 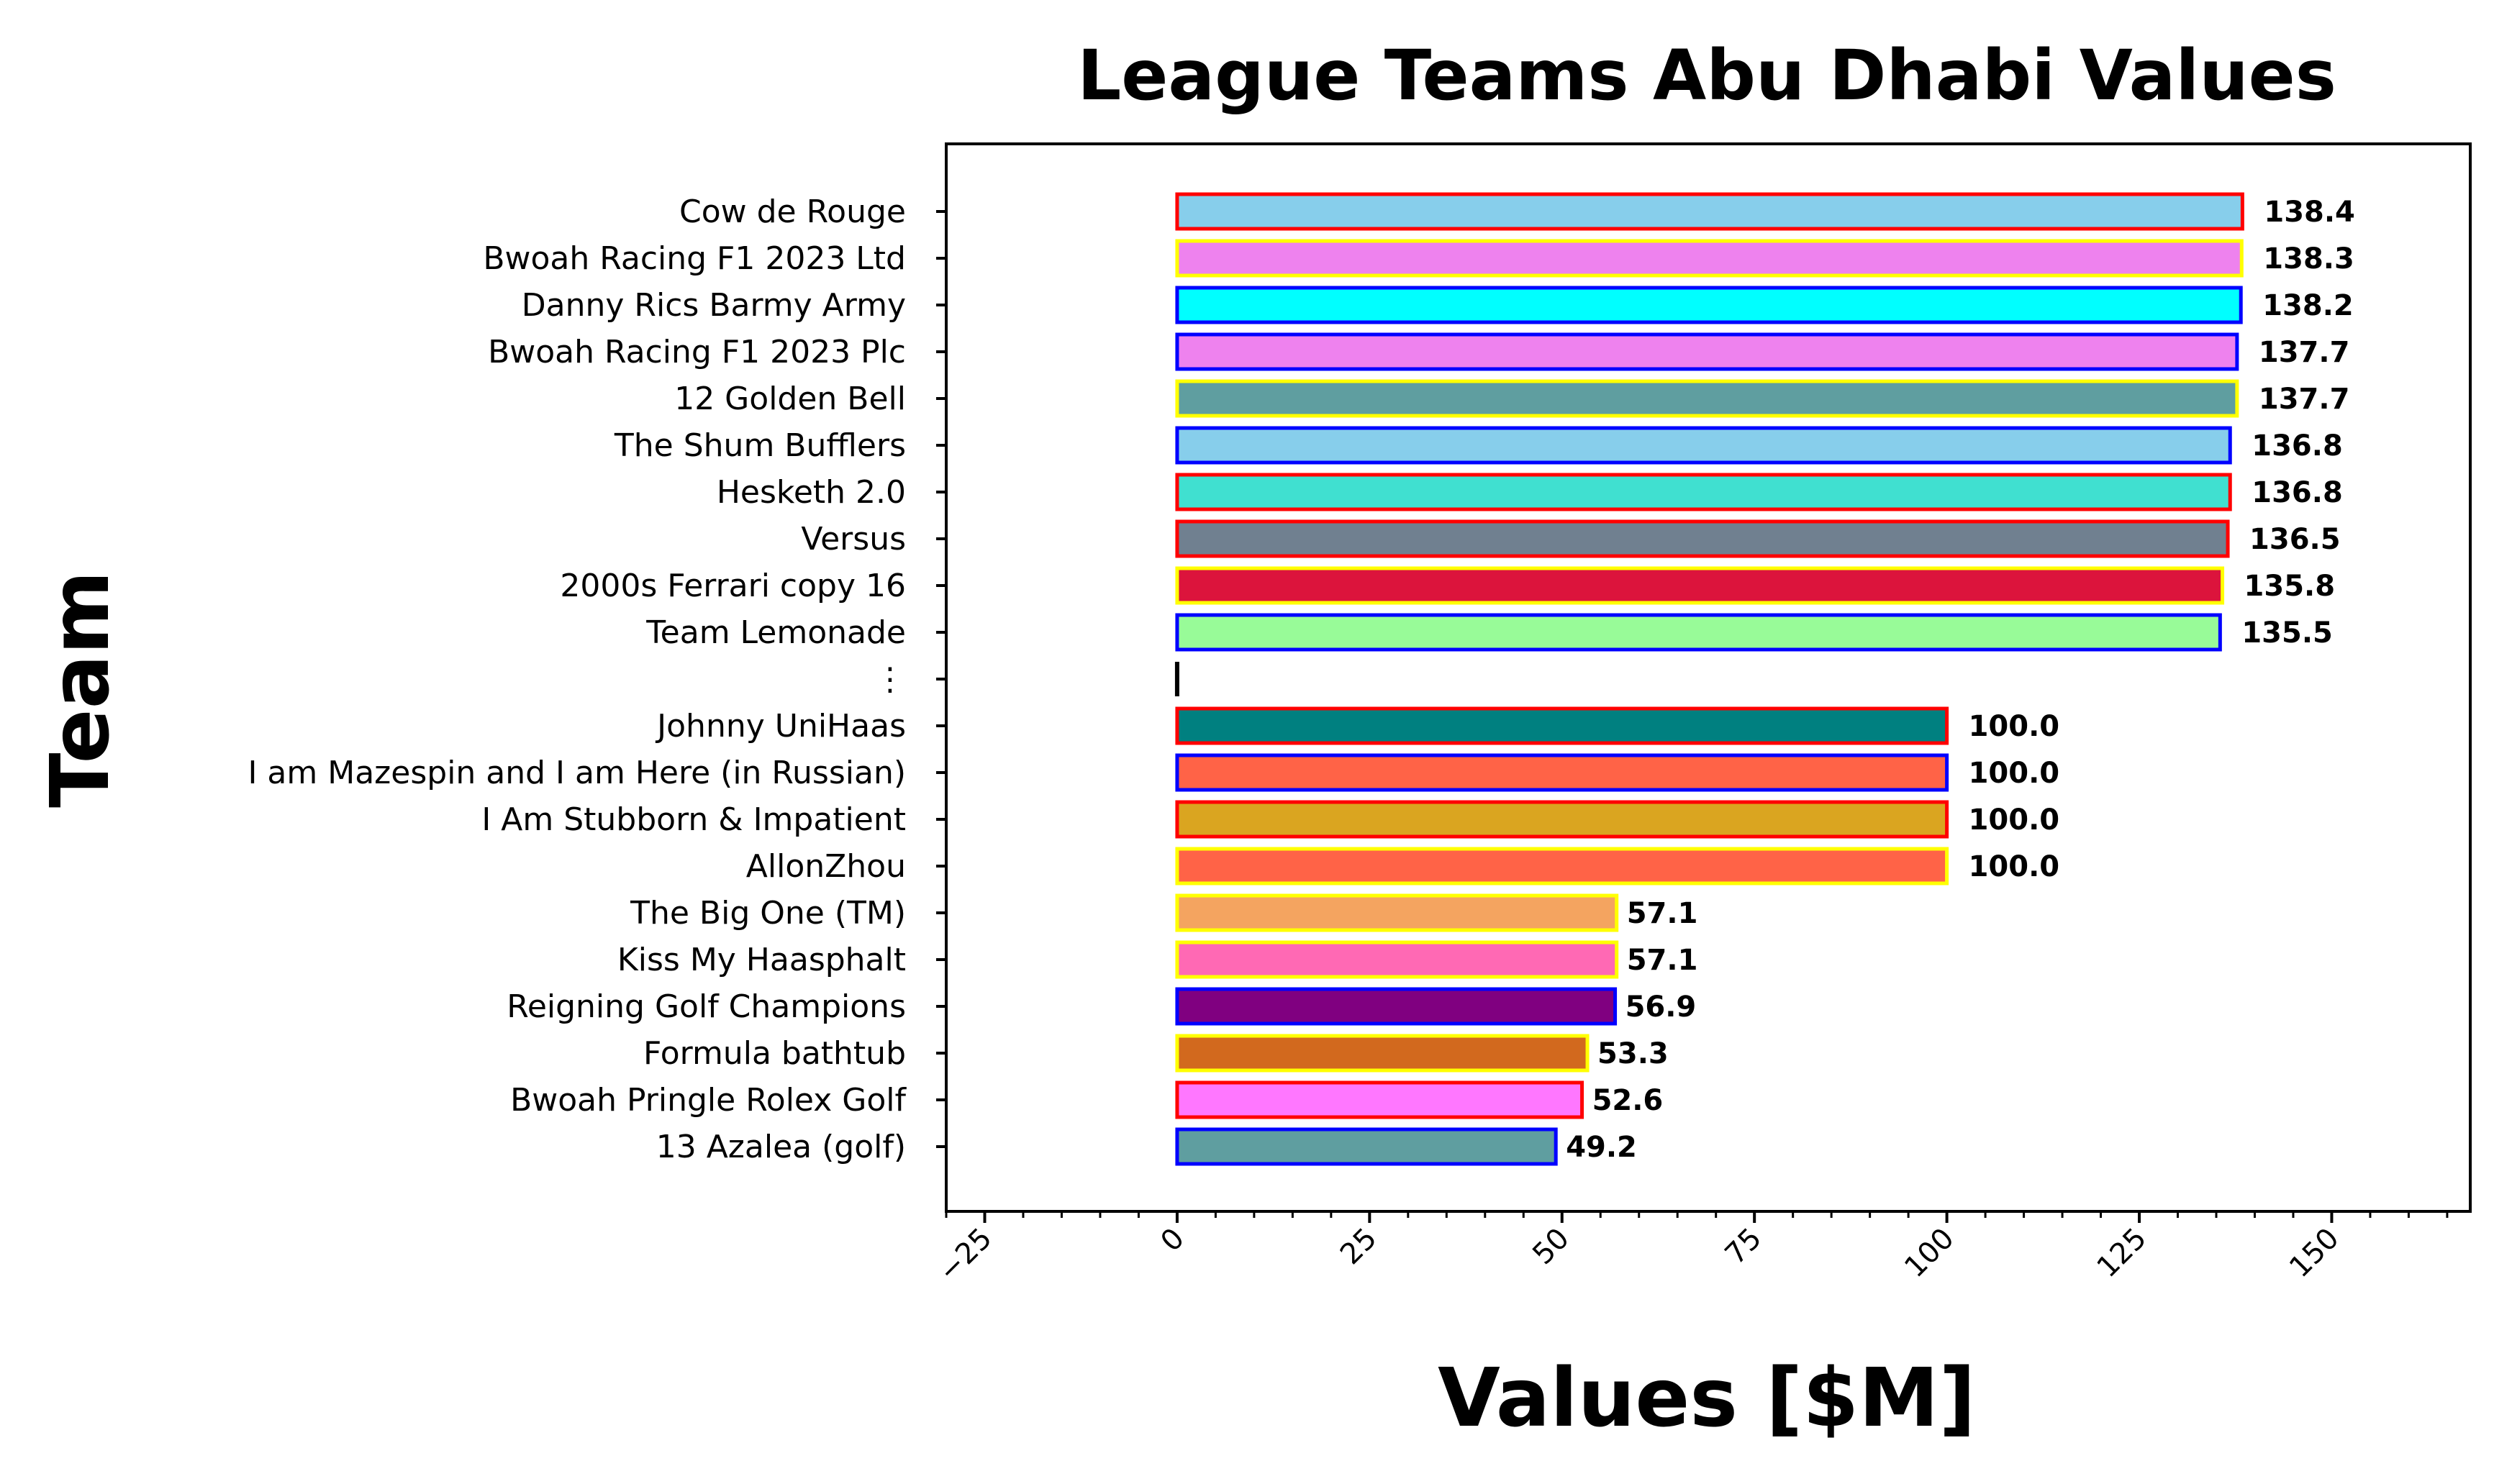 What do you see at coordinates (768, 914) in the screenshot?
I see `y-tick-label: The Big One (TM)` at bounding box center [768, 914].